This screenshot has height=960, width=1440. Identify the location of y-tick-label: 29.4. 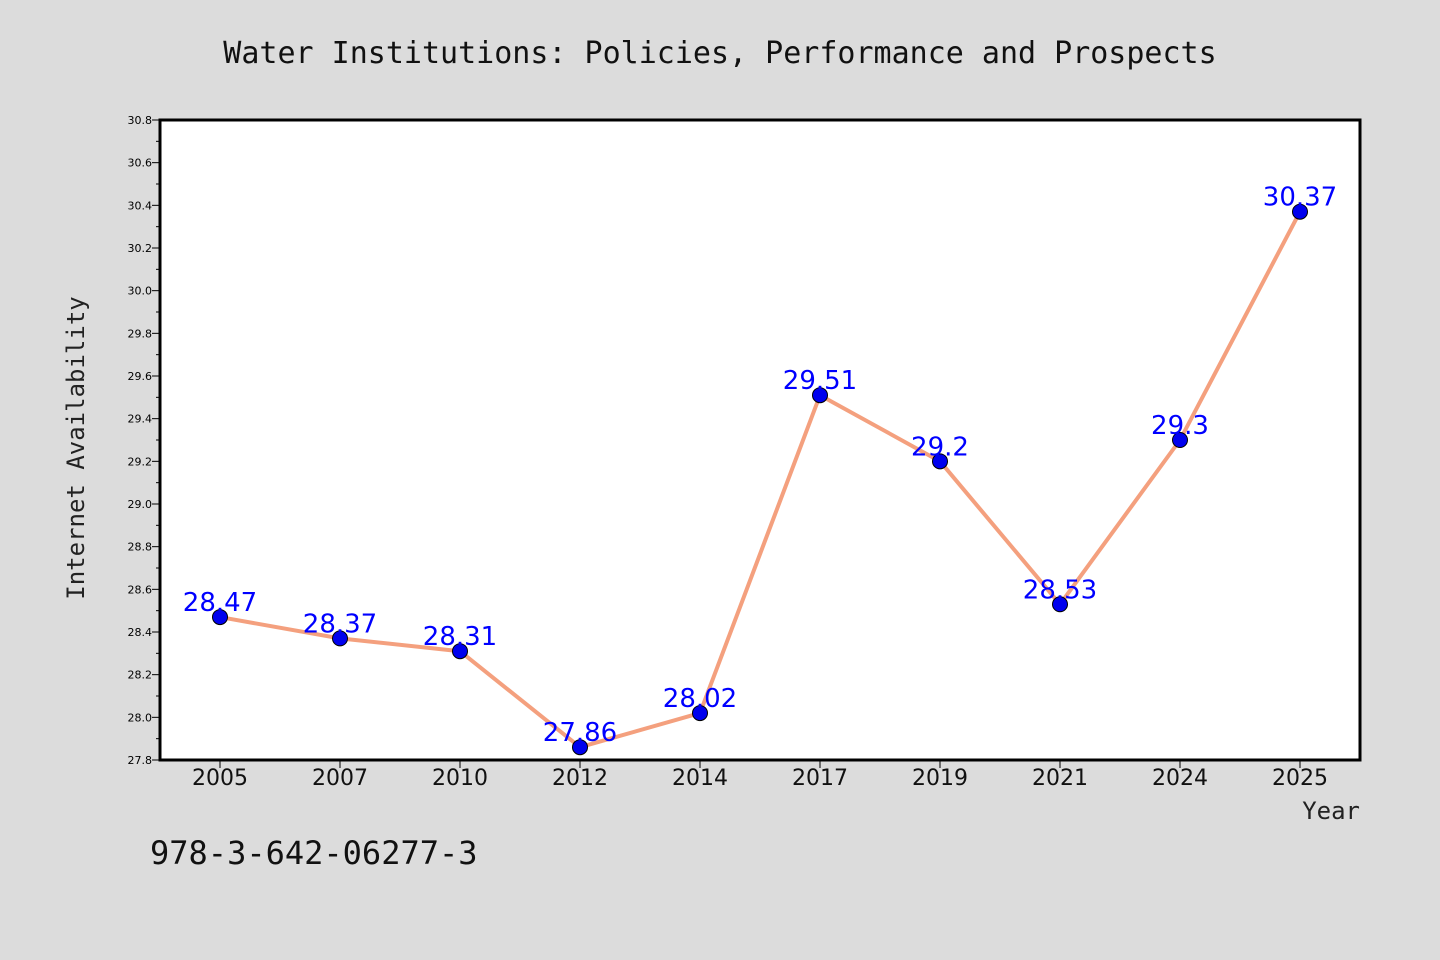
(140, 419).